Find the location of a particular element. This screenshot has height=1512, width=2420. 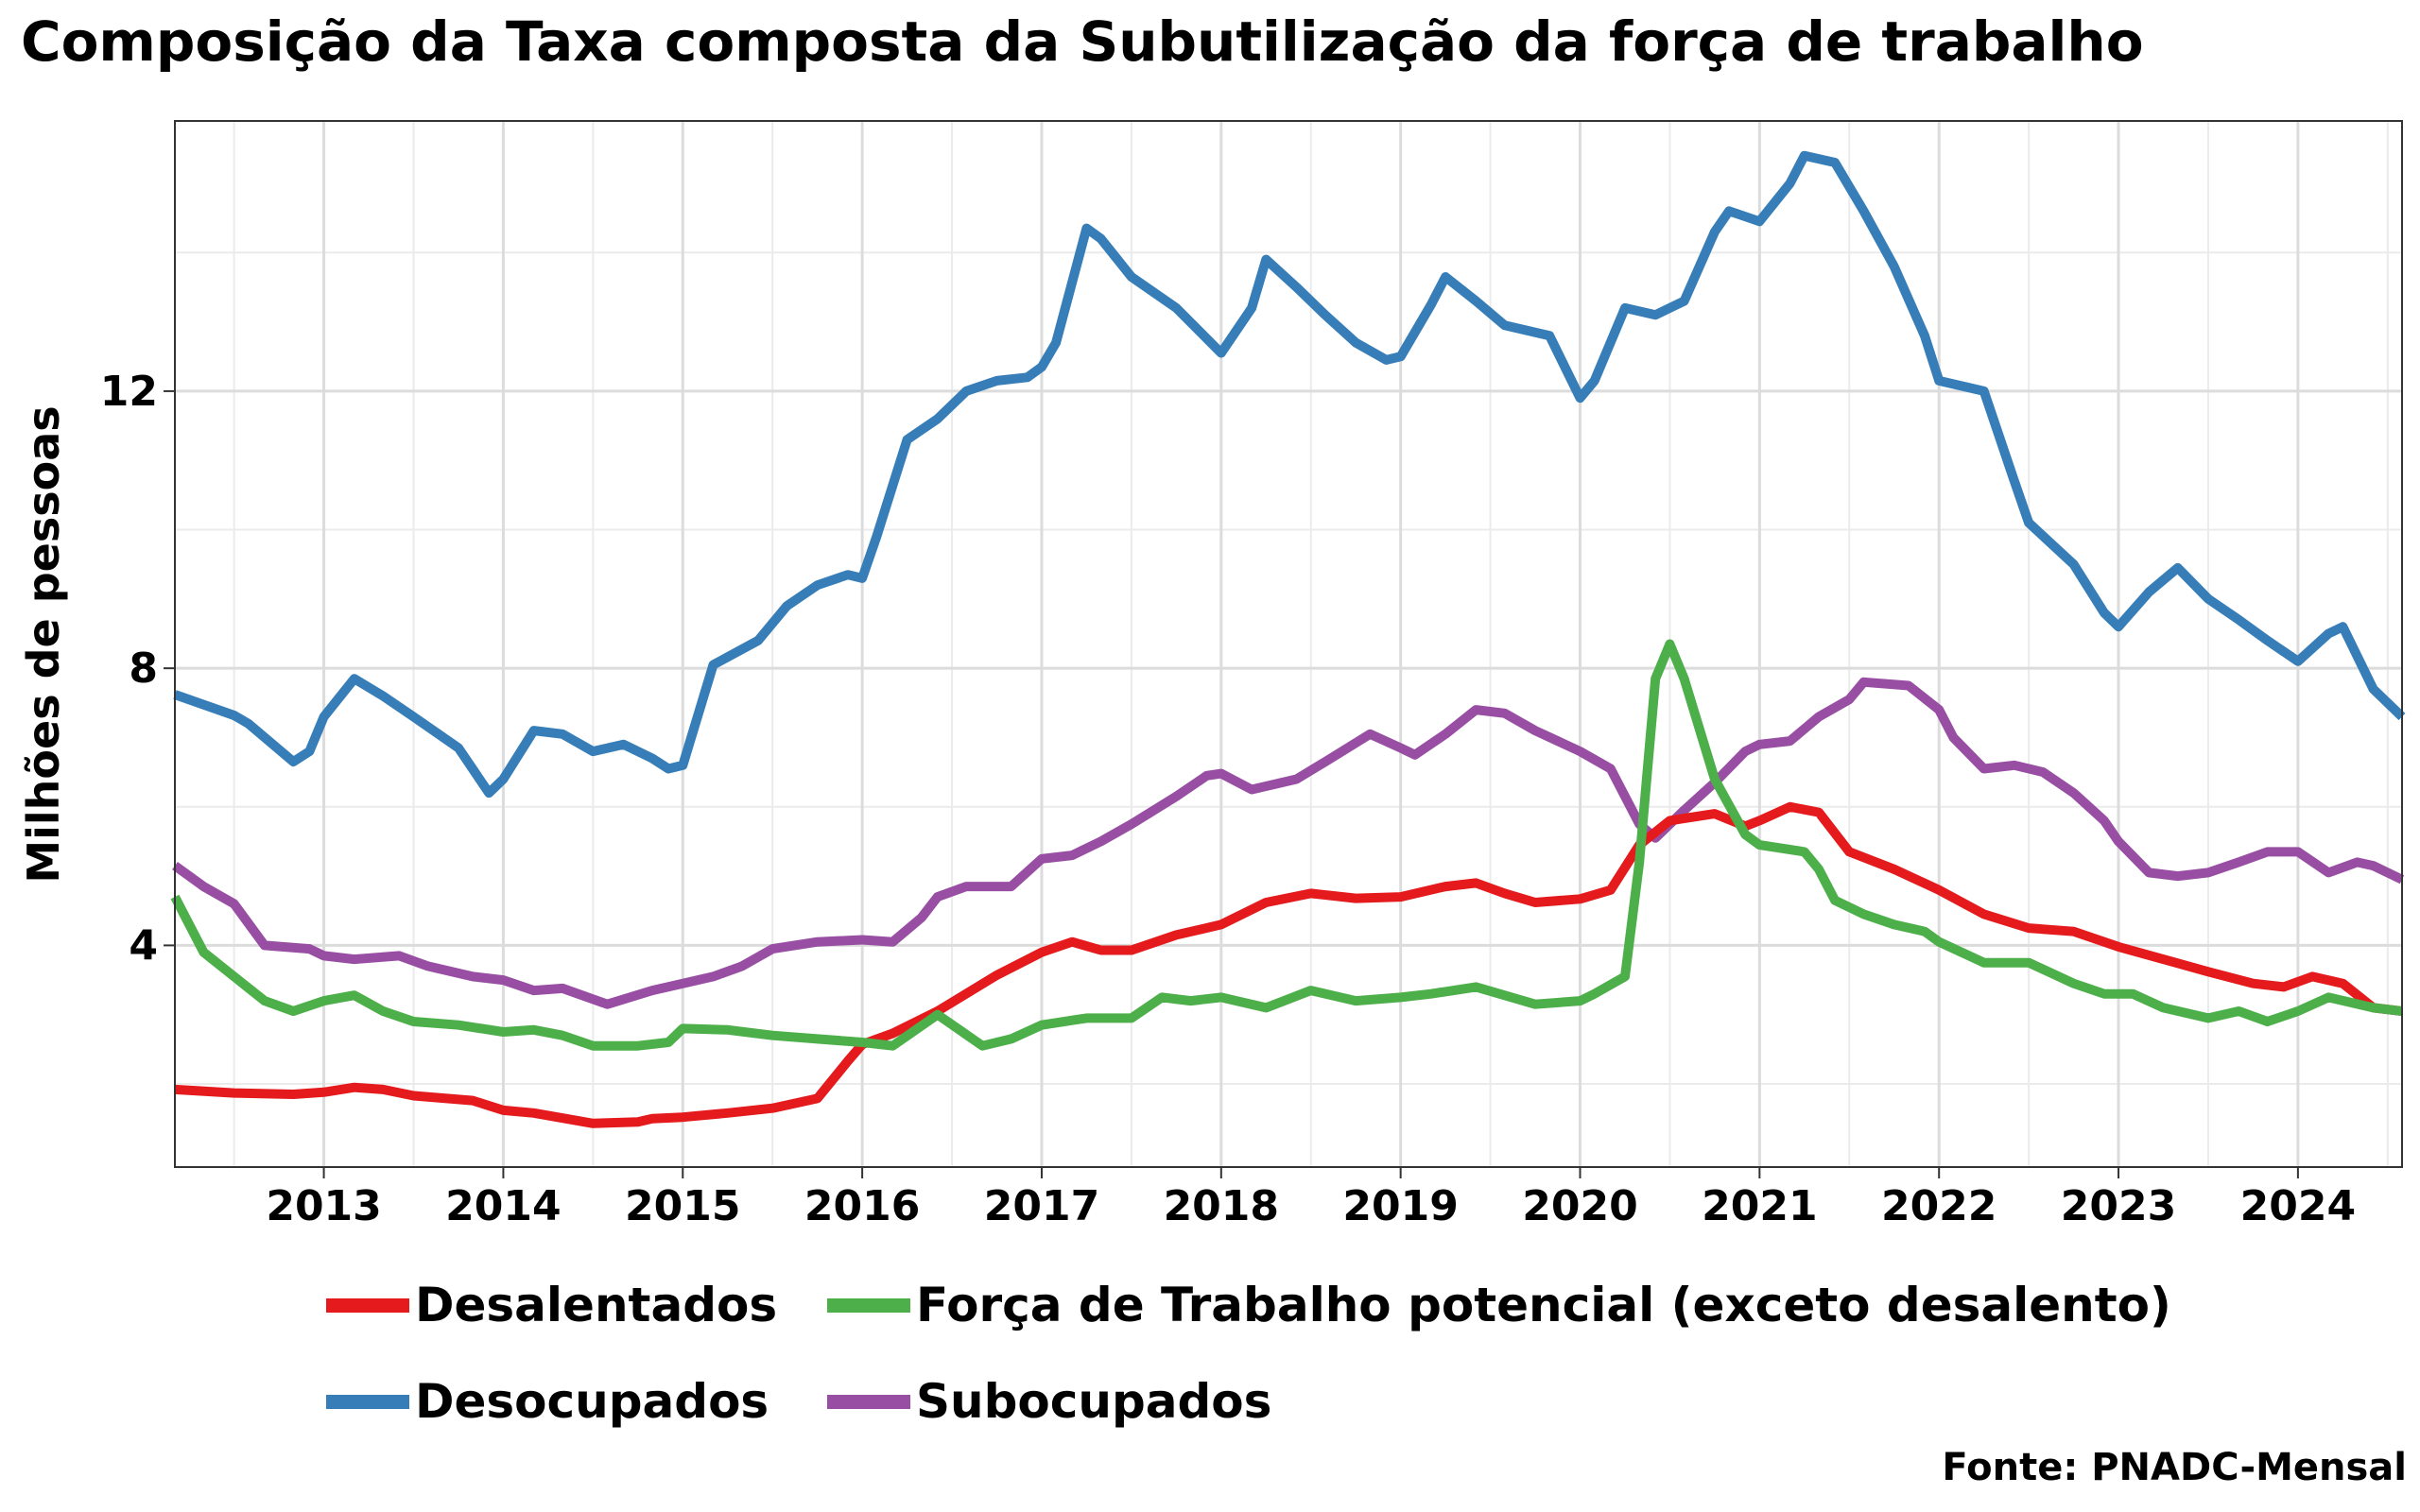

x-tick-label: 2014 is located at coordinates (503, 1206).